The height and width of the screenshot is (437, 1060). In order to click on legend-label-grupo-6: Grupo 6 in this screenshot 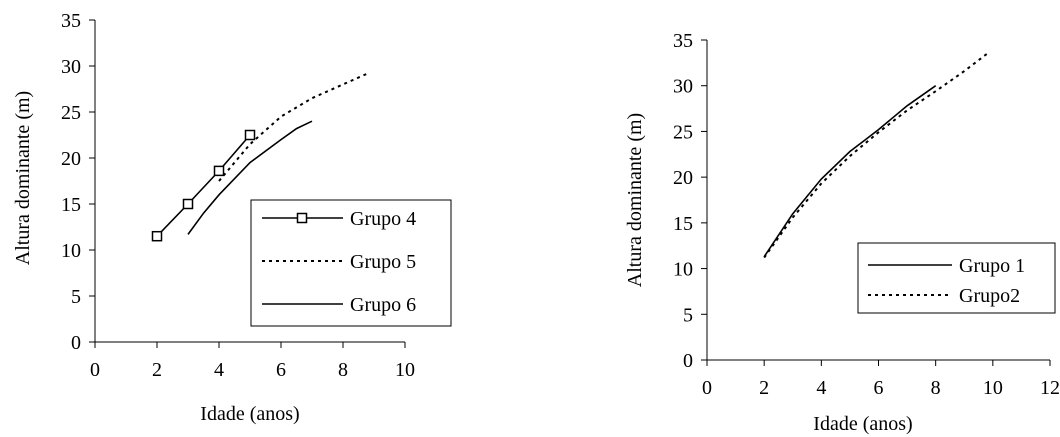, I will do `click(383, 305)`.